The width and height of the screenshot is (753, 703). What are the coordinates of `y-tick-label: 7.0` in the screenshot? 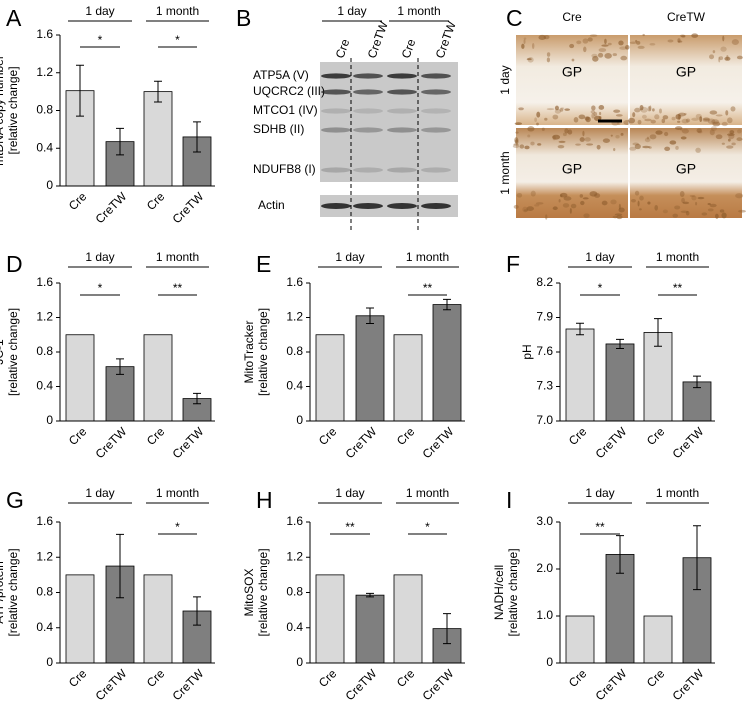 It's located at (544, 420).